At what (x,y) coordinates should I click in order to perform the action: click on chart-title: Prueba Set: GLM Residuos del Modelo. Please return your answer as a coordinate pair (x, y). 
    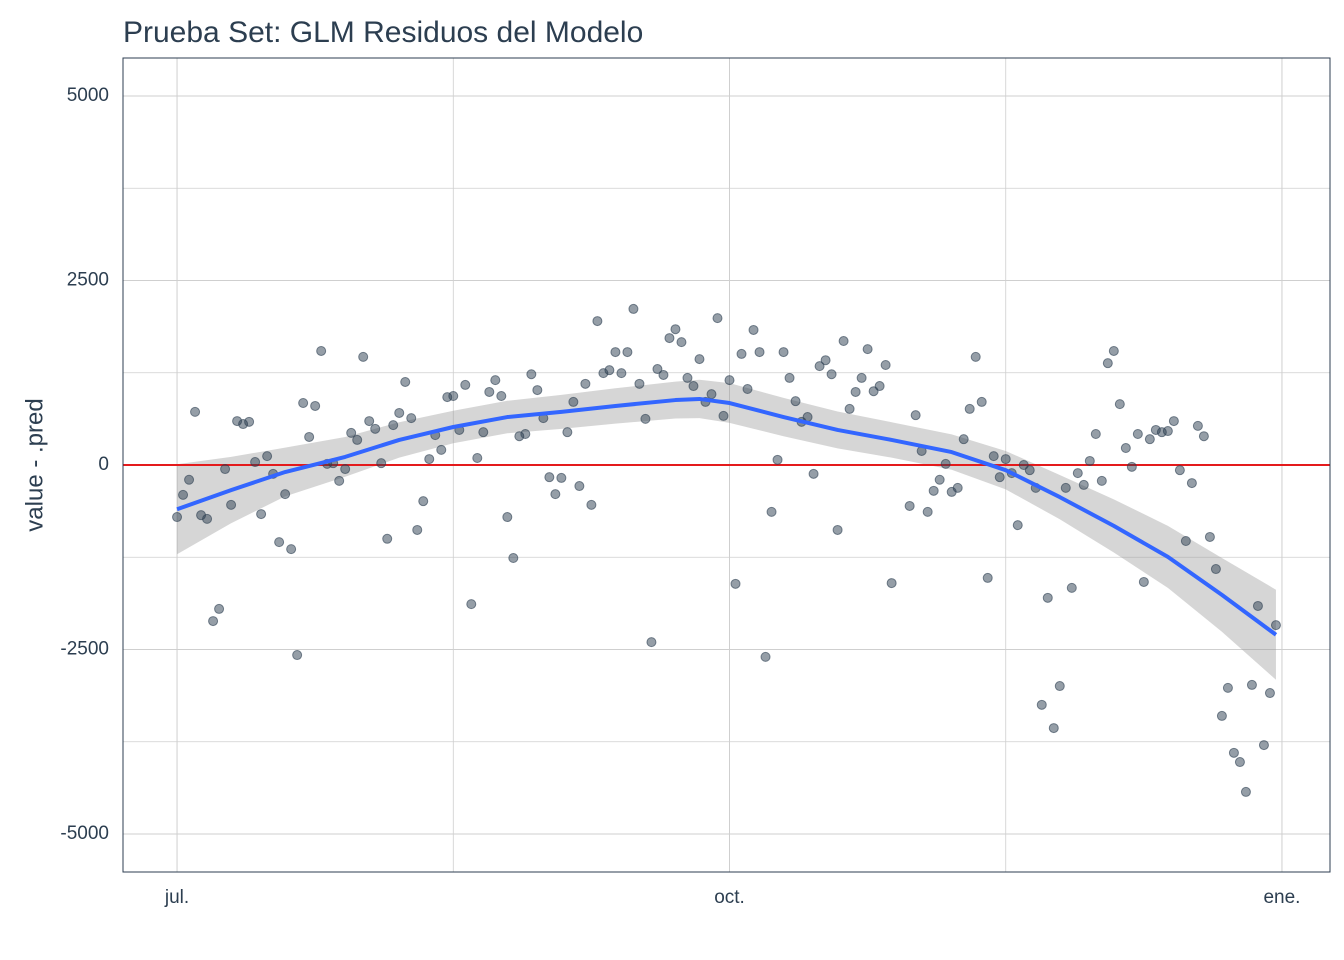
    Looking at the image, I should click on (383, 32).